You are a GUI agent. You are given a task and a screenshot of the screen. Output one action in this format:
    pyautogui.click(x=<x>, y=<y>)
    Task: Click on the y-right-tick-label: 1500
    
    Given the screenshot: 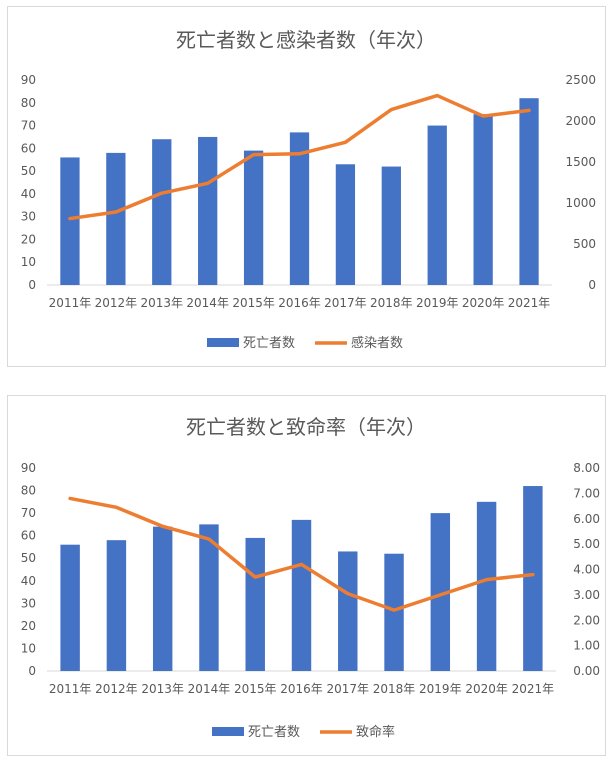 What is the action you would take?
    pyautogui.click(x=580, y=162)
    